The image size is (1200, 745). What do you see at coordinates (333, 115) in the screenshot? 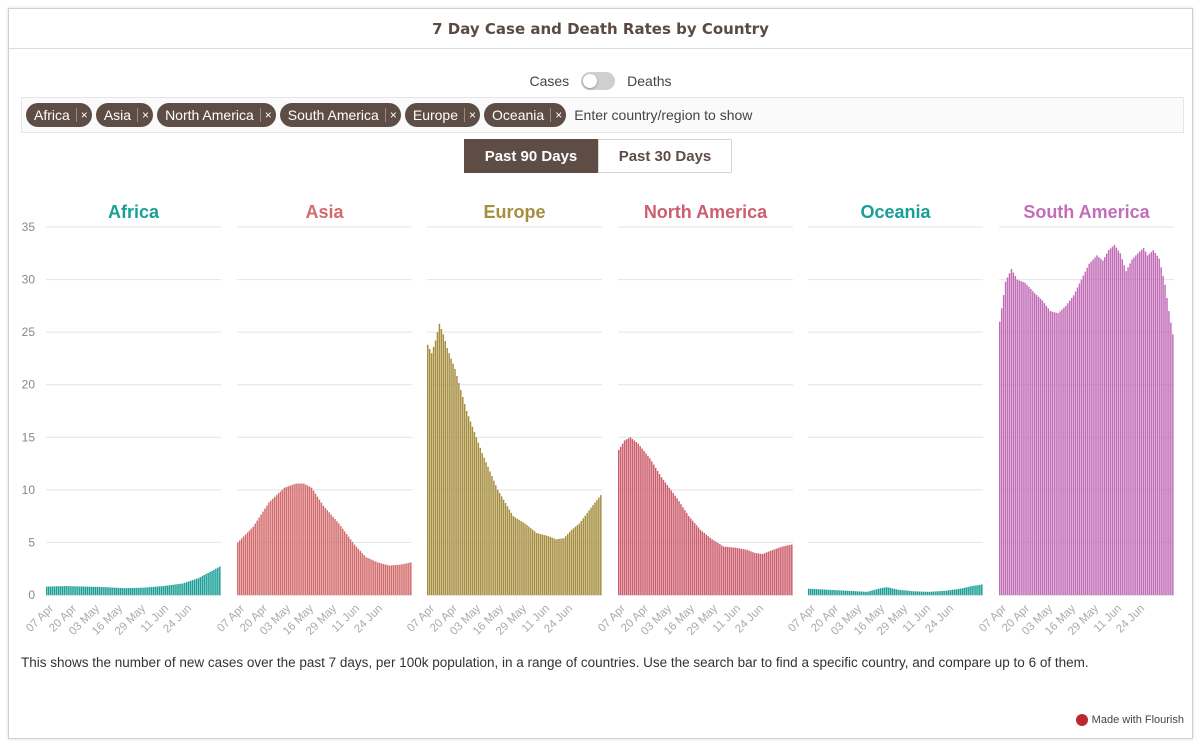
I see `region-tag-label: South America` at bounding box center [333, 115].